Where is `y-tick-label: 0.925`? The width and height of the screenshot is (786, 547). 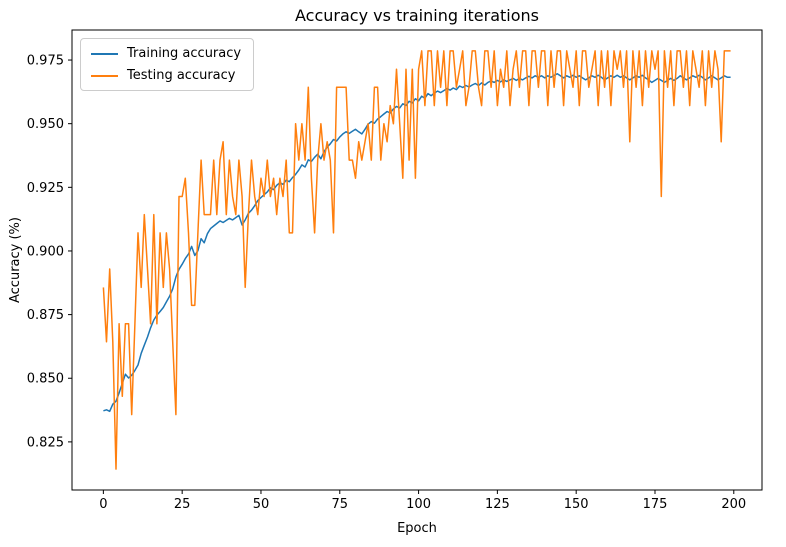
y-tick-label: 0.925 is located at coordinates (45, 188).